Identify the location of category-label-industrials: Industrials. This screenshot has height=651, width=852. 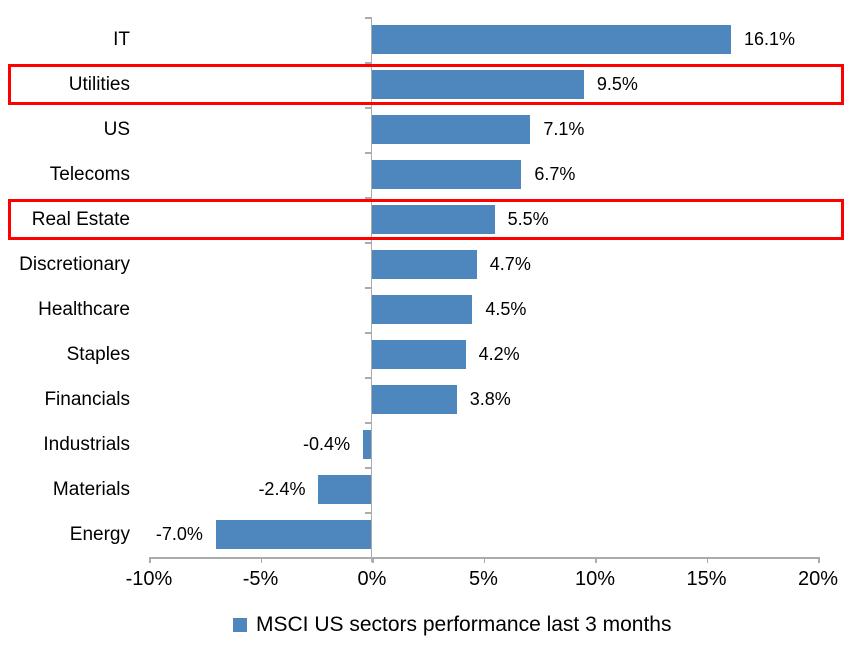
(86, 444).